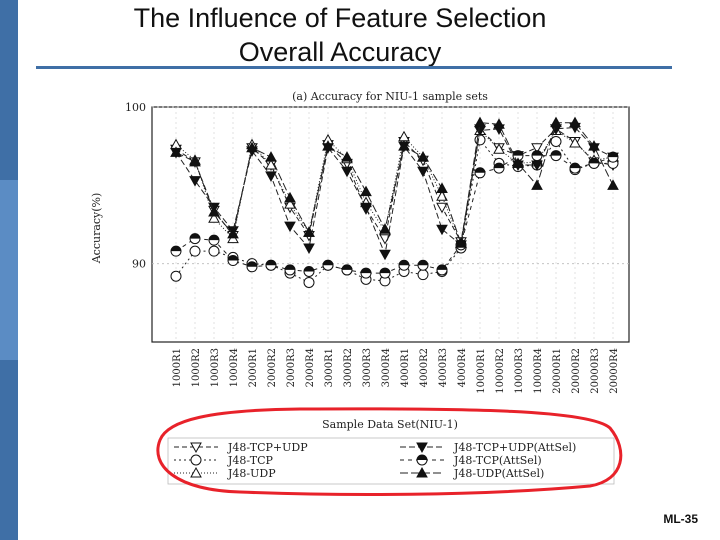 This screenshot has width=720, height=540. I want to click on slide-title-line2: Overall Accuracy, so click(340, 52).